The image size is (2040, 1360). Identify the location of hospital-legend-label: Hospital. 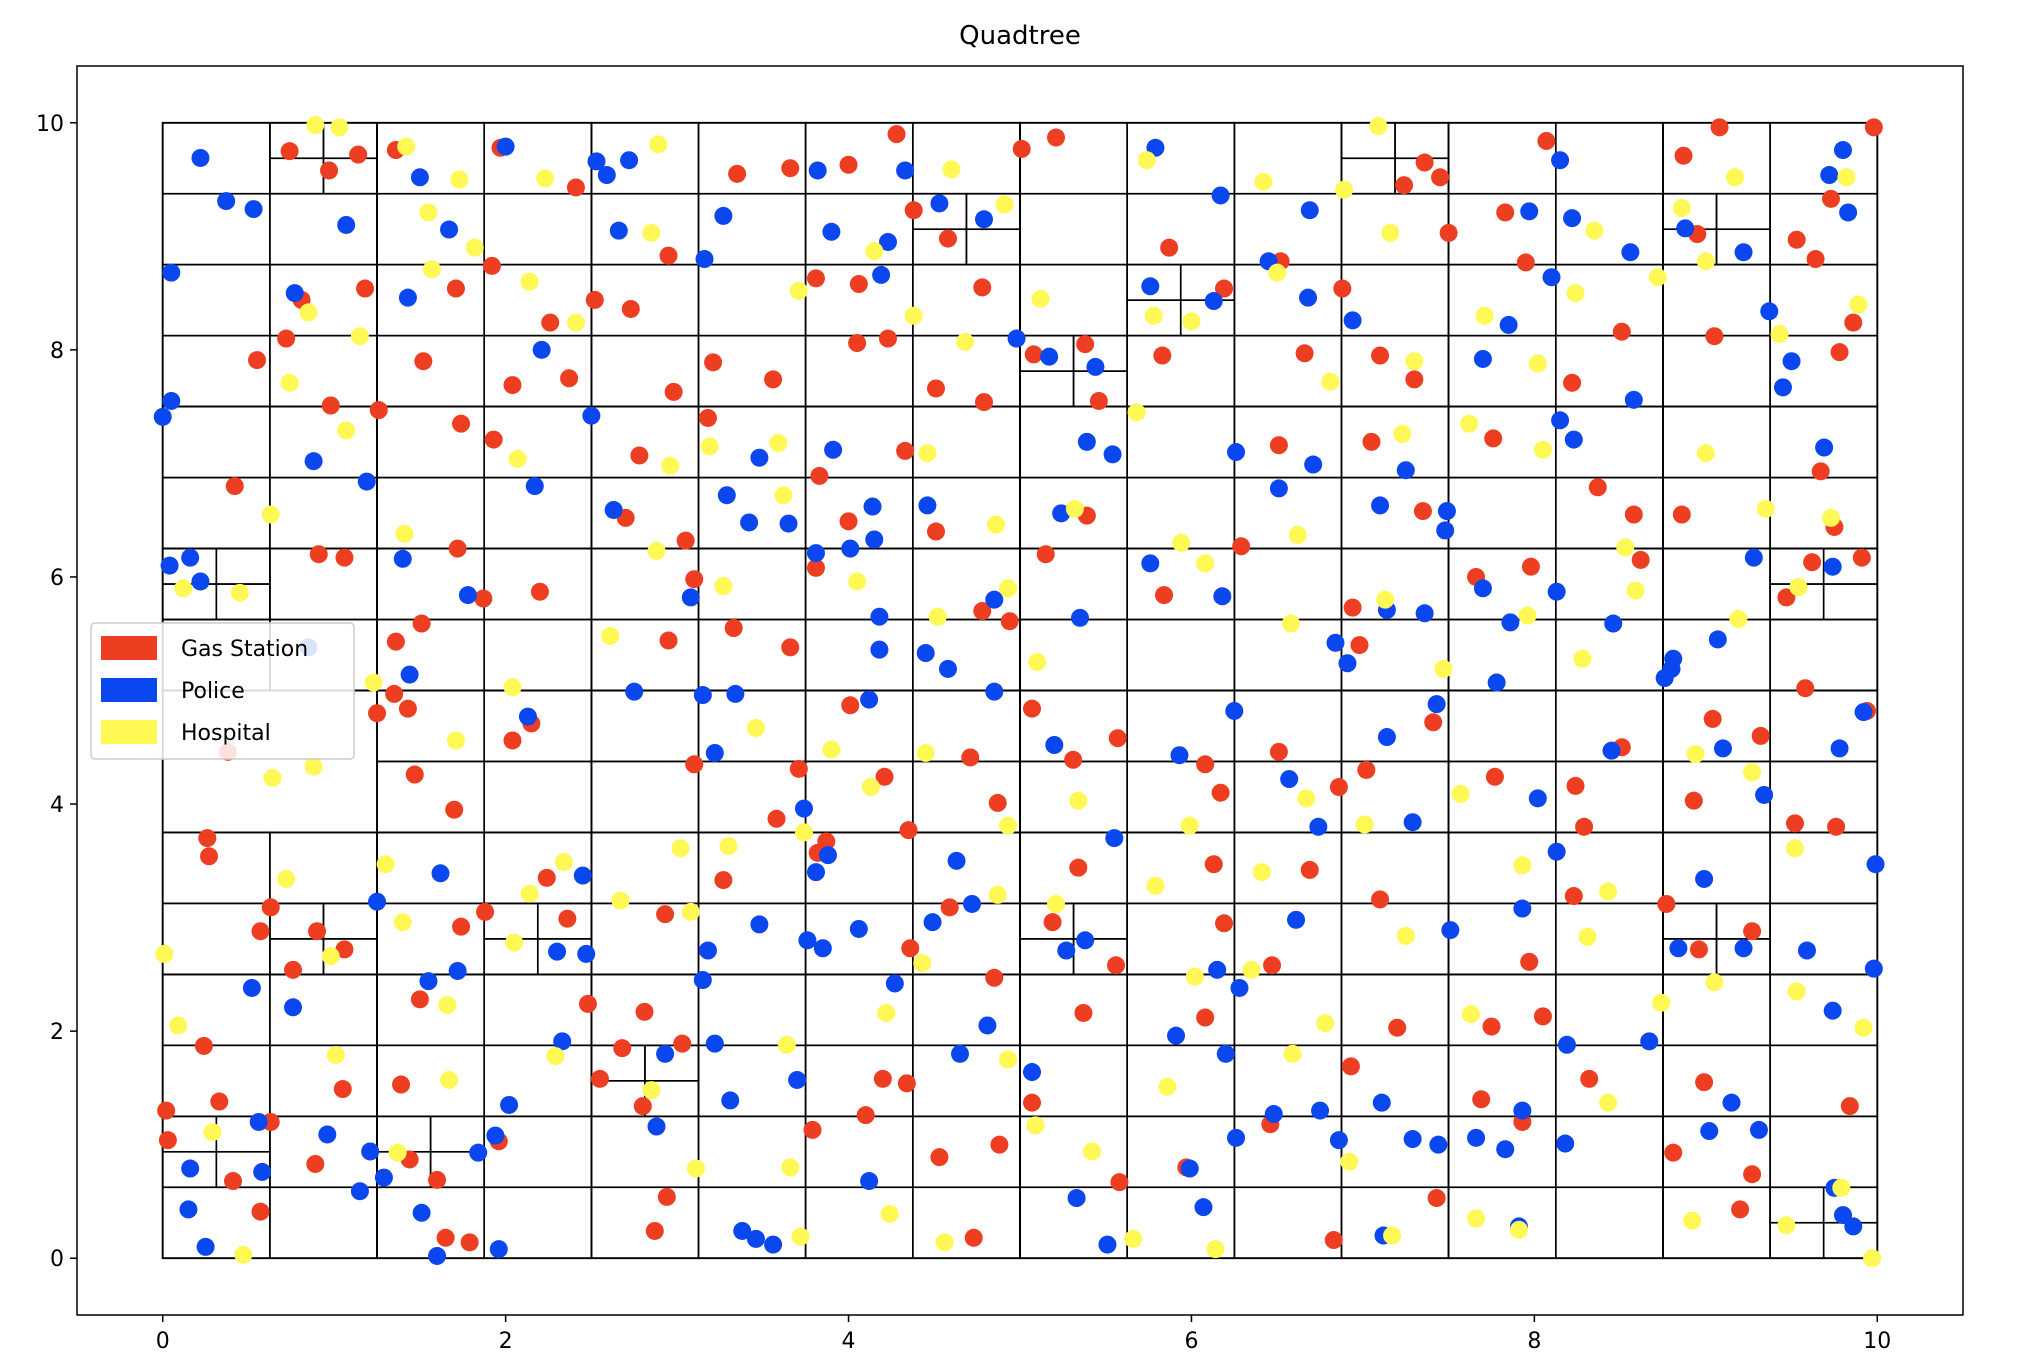
(226, 733).